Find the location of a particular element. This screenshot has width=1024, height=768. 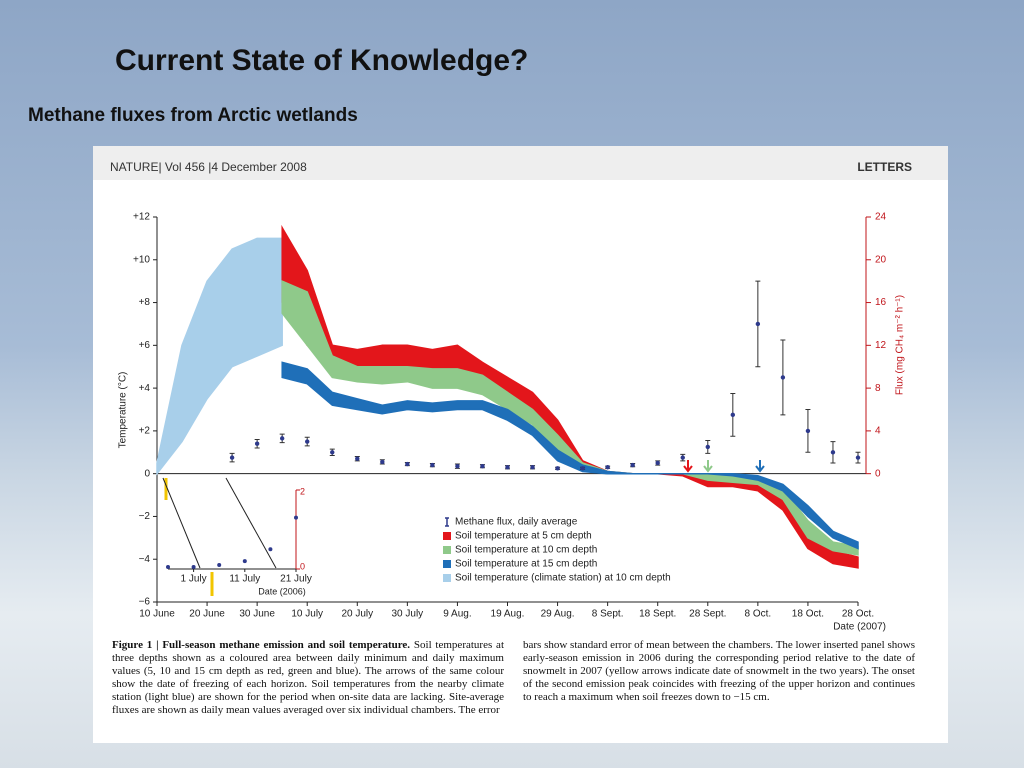

x-tick-label: 30 June is located at coordinates (257, 614).